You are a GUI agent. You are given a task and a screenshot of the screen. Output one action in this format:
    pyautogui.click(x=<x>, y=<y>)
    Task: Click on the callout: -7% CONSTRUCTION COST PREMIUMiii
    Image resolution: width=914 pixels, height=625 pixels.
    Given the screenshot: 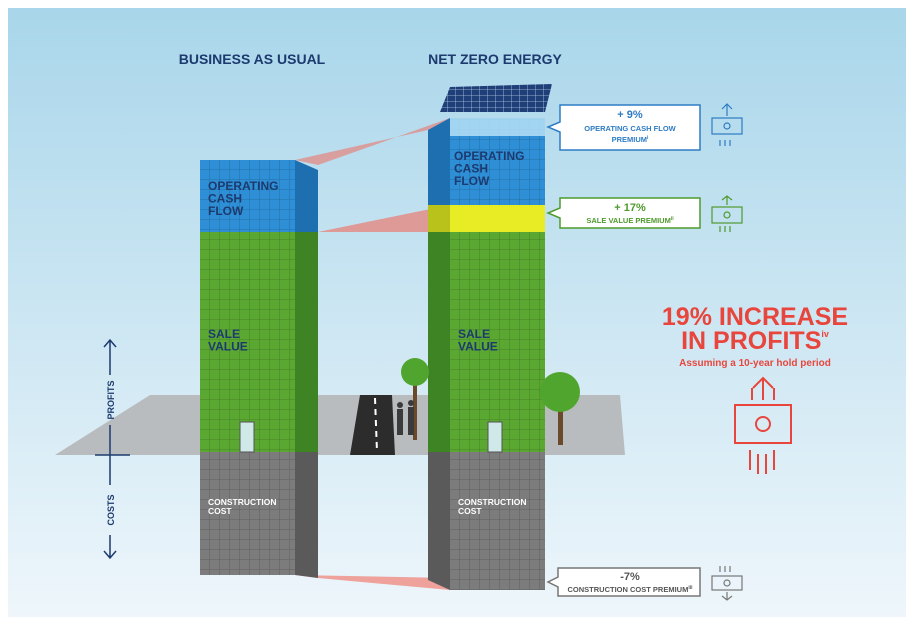 What is the action you would take?
    pyautogui.click(x=623, y=582)
    